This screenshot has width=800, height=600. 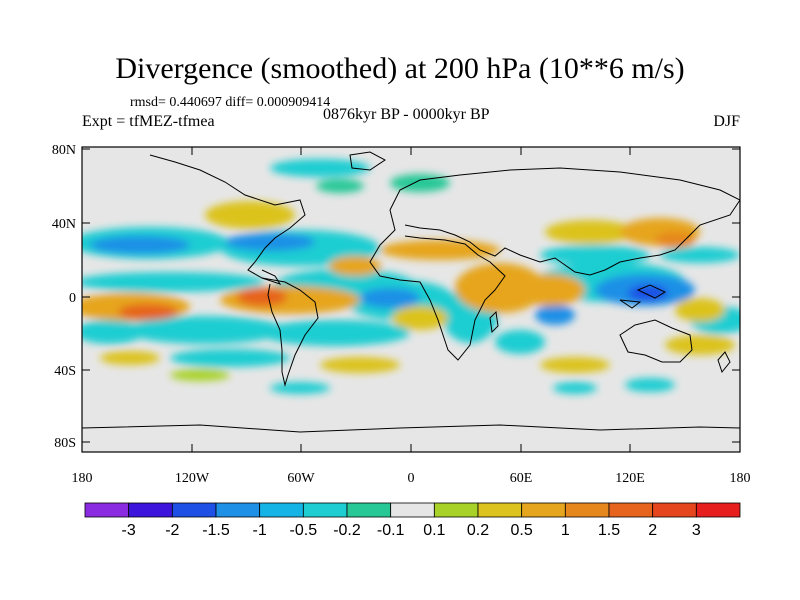 What do you see at coordinates (726, 121) in the screenshot?
I see `season-label: DJF` at bounding box center [726, 121].